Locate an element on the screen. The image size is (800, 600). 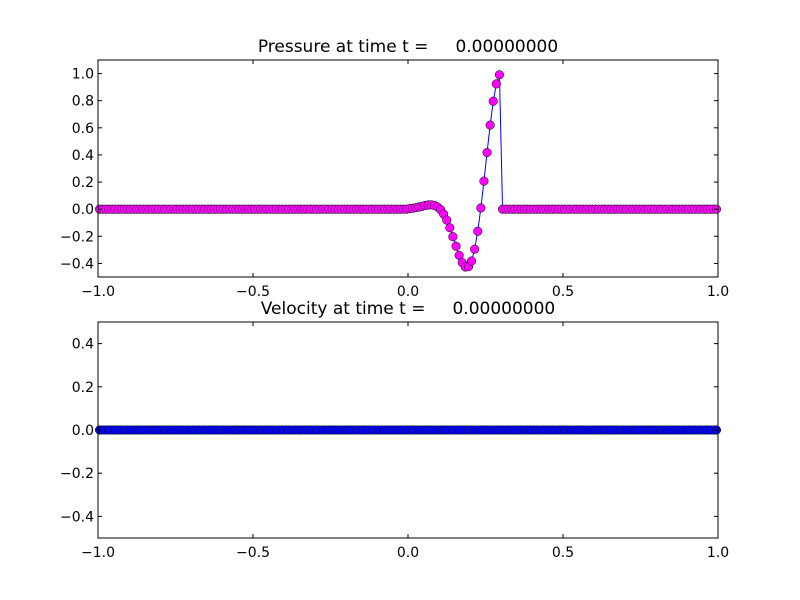
y-tick-label: 1.0 is located at coordinates (83, 75).